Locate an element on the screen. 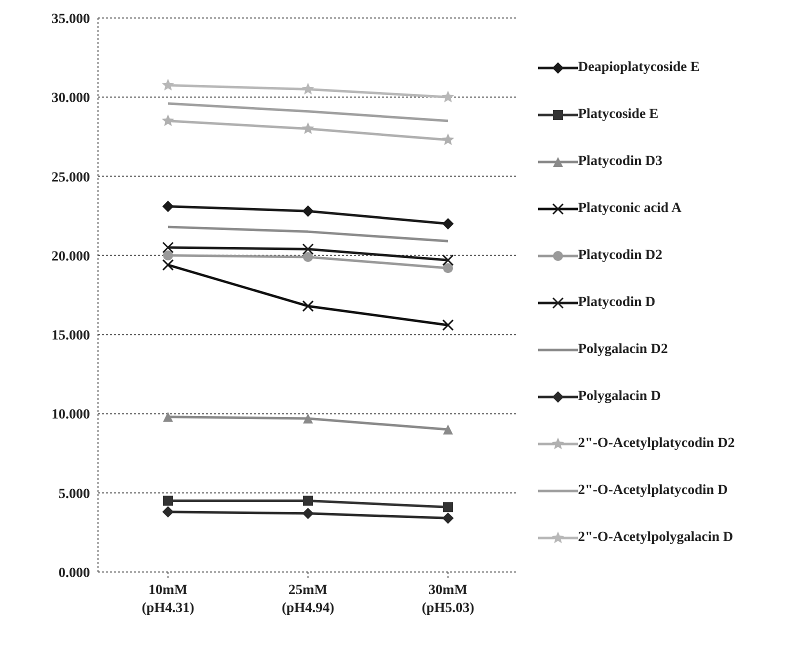 This screenshot has height=650, width=810. y-tick-label: 15.000 is located at coordinates (71, 336).